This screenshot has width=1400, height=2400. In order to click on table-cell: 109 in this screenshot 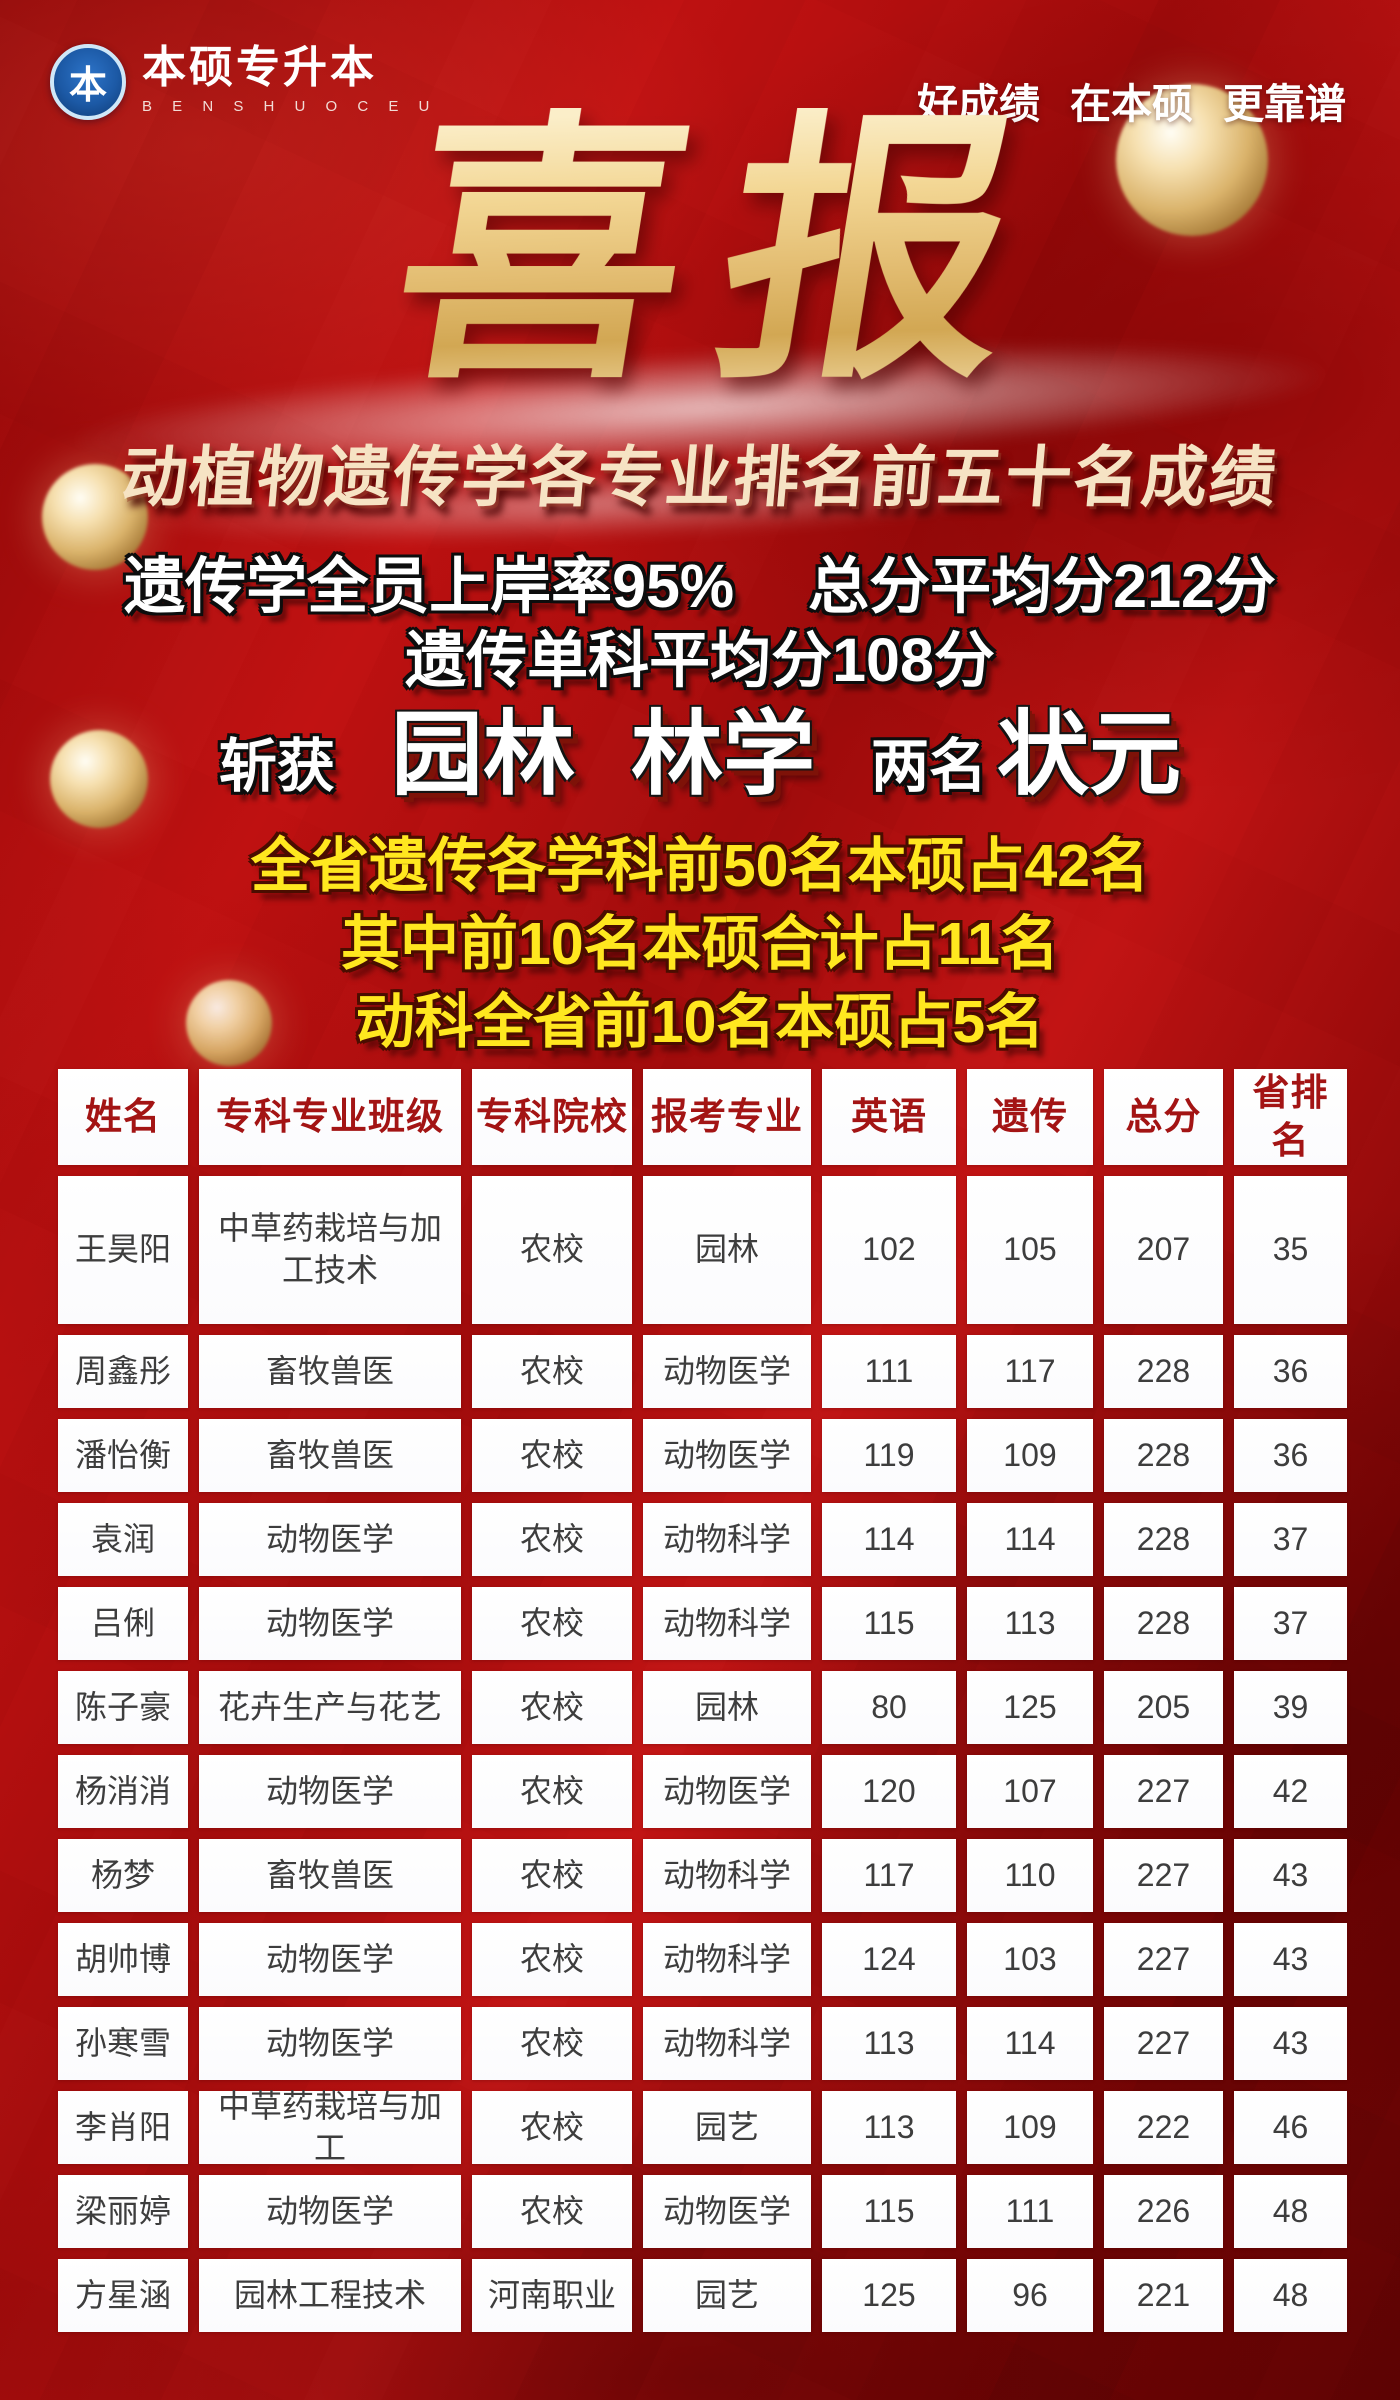, I will do `click(1030, 2127)`.